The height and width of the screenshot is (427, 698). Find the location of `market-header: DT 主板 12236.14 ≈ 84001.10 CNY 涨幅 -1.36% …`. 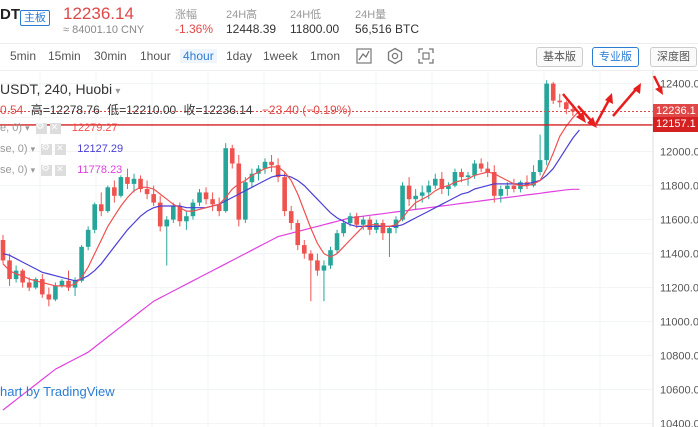

market-header: DT 主板 12236.14 ≈ 84001.10 CNY 涨幅 -1.36% … is located at coordinates (349, 20).